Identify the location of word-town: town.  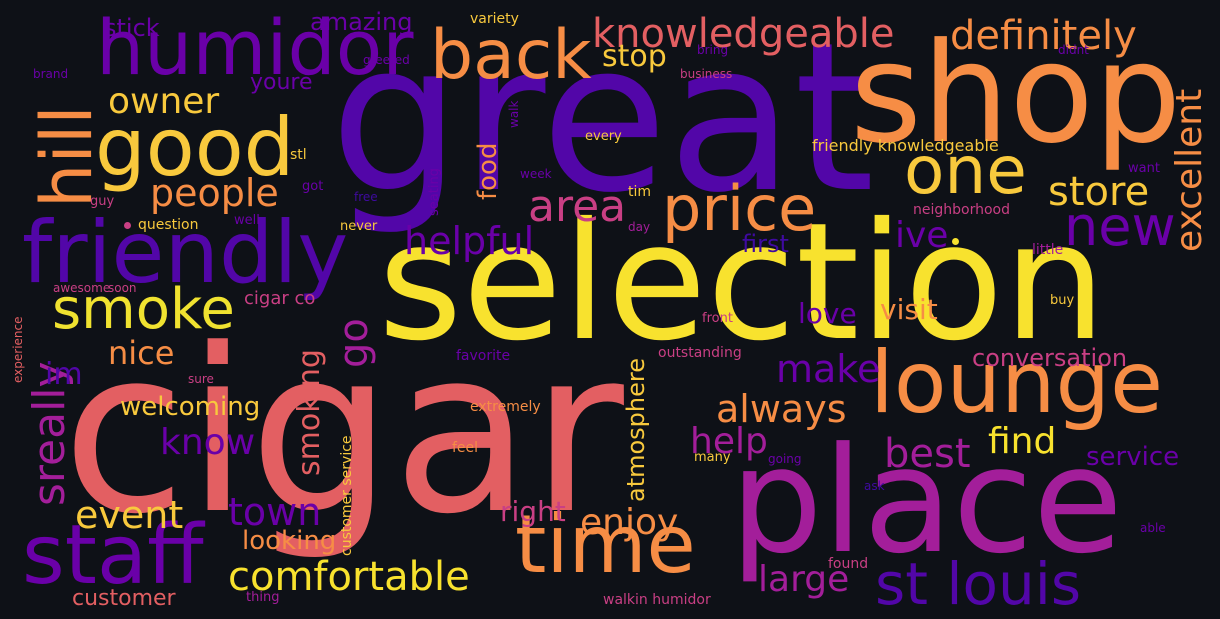
(275, 512).